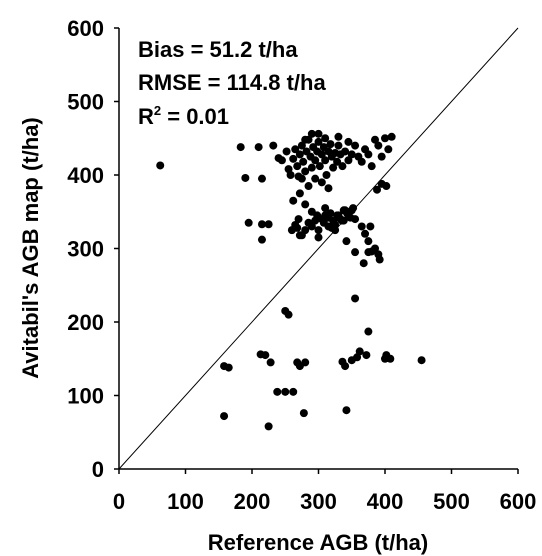 The width and height of the screenshot is (542, 556). Describe the element at coordinates (119, 501) in the screenshot. I see `x-tick-label: 0` at that location.